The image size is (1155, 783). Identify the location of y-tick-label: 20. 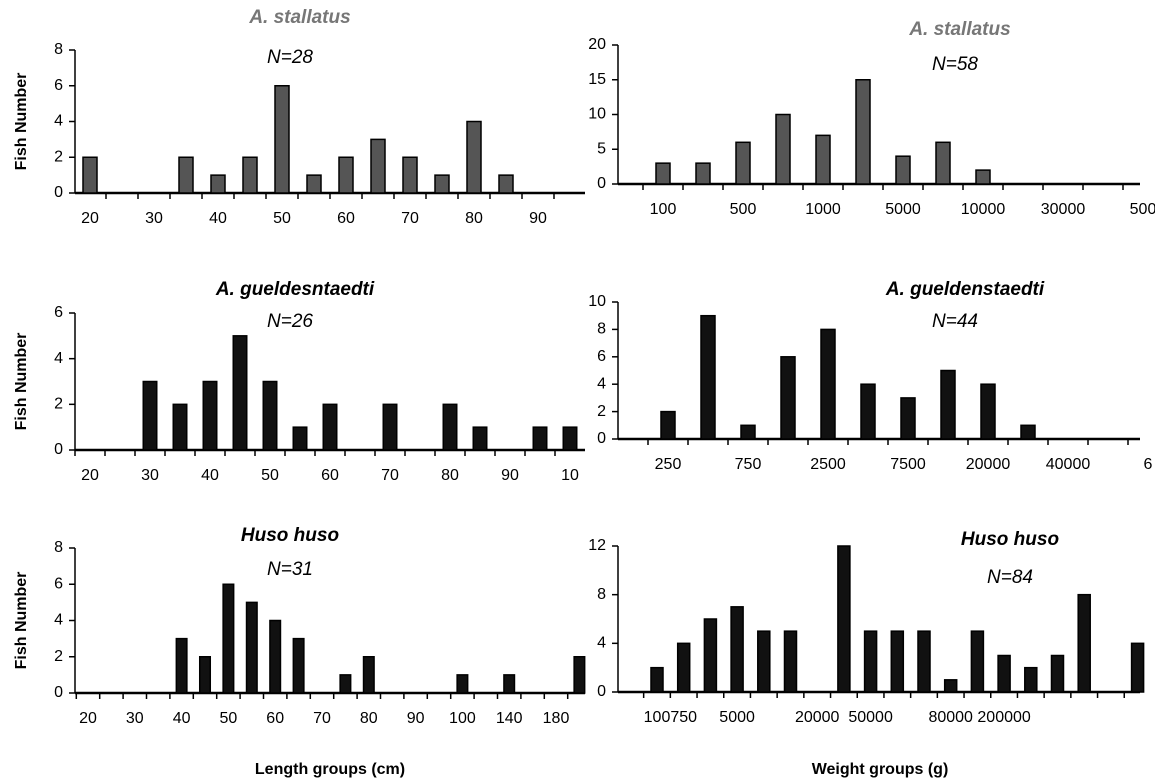
(597, 44).